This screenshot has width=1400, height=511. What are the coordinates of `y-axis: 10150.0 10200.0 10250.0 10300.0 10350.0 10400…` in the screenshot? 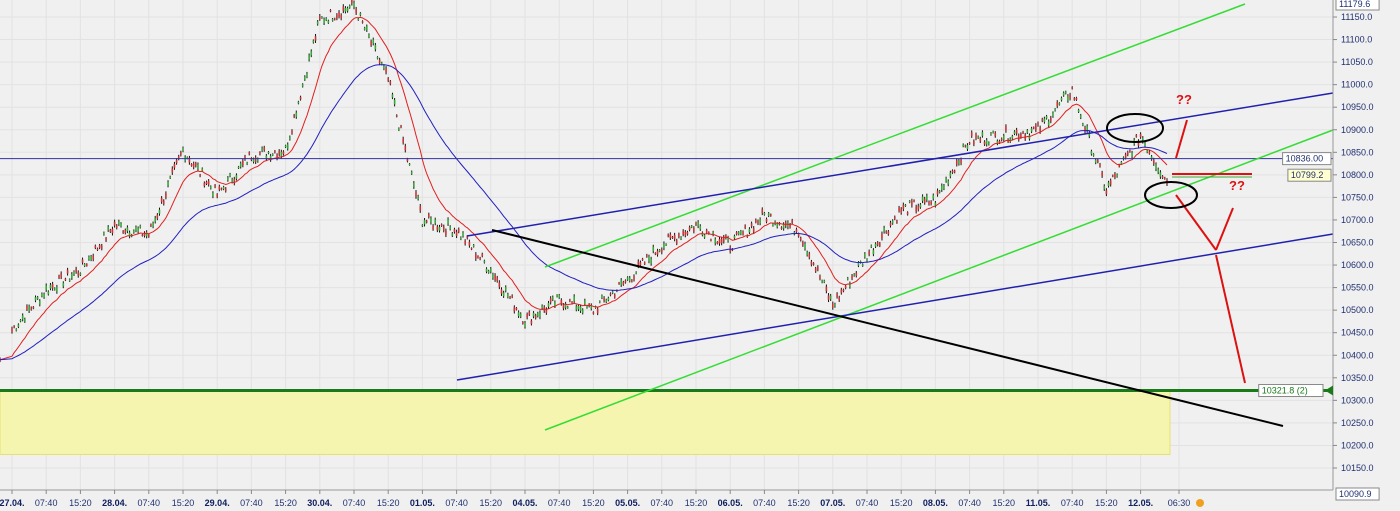 It's located at (1319, 250).